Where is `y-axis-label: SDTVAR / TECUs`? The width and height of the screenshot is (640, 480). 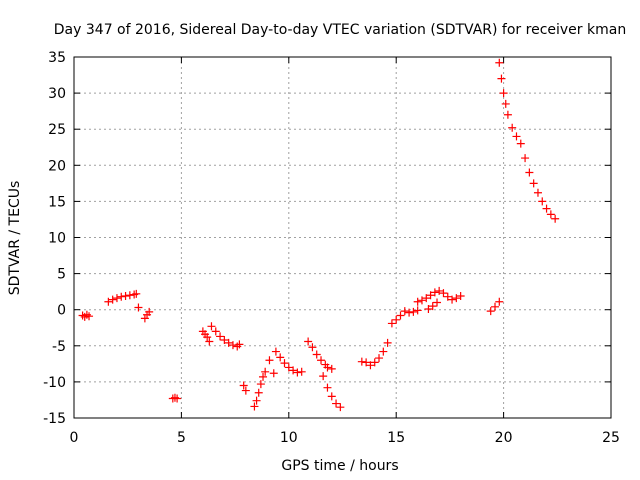
y-axis-label: SDTVAR / TECUs is located at coordinates (15, 238).